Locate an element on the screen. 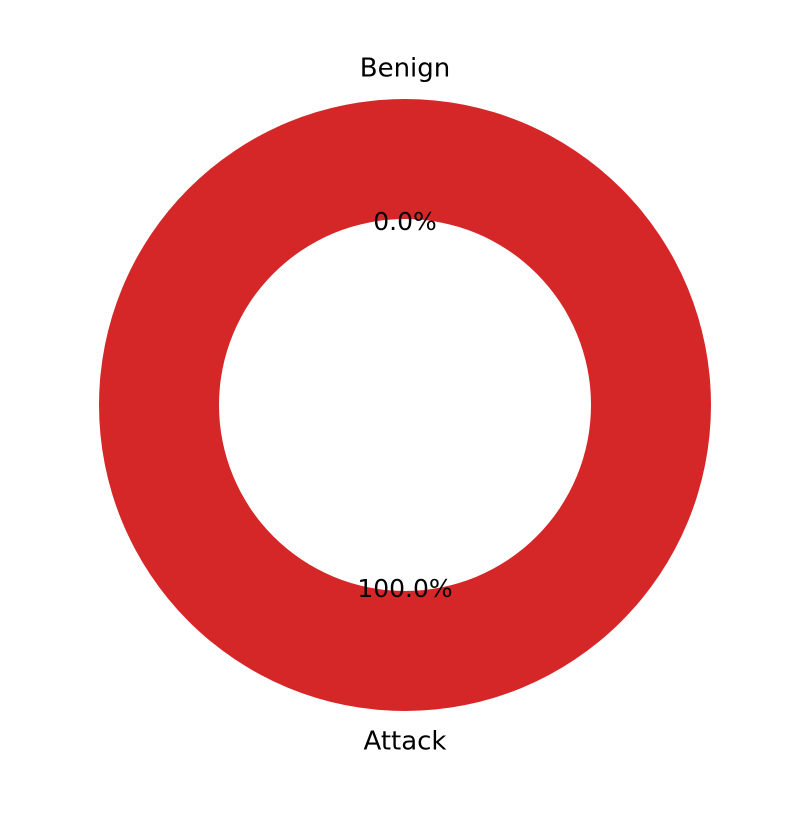  donut-labels: Benign 0.0% Attack 100.0% is located at coordinates (404, 404).